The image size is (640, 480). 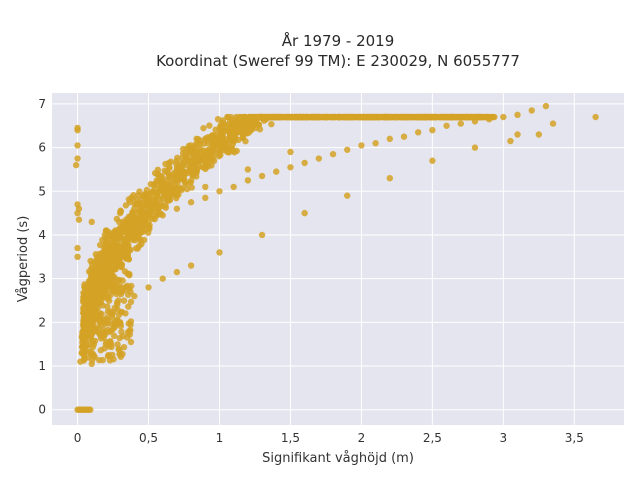 I want to click on y-tick-label: 3, so click(x=42, y=279).